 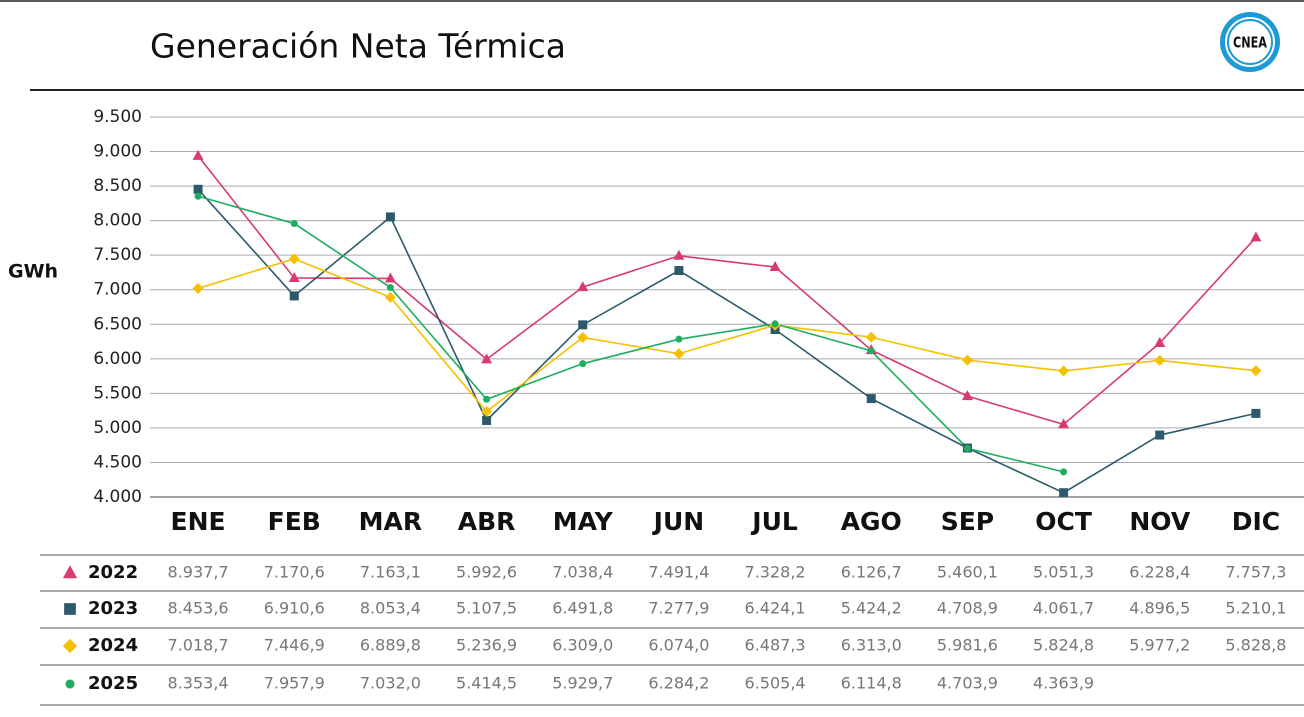 I want to click on table-value: 4.061,7, so click(x=1063, y=608).